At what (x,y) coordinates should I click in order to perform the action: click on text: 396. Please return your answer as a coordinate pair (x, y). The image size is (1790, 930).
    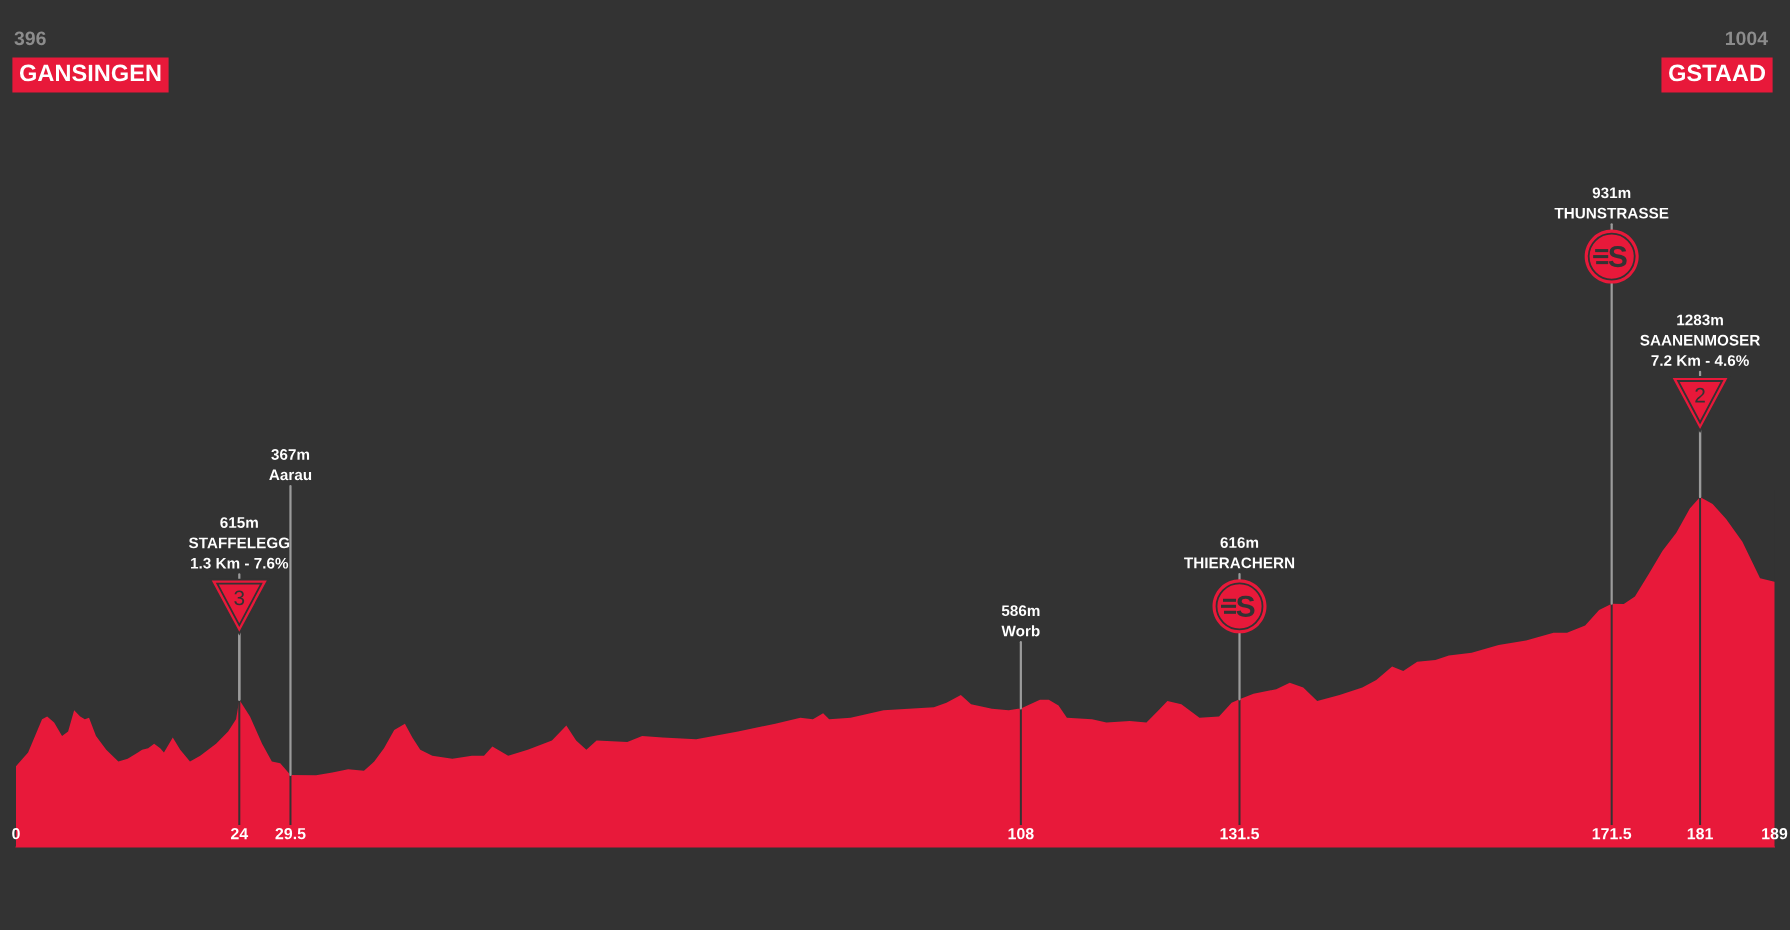
    Looking at the image, I should click on (30, 38).